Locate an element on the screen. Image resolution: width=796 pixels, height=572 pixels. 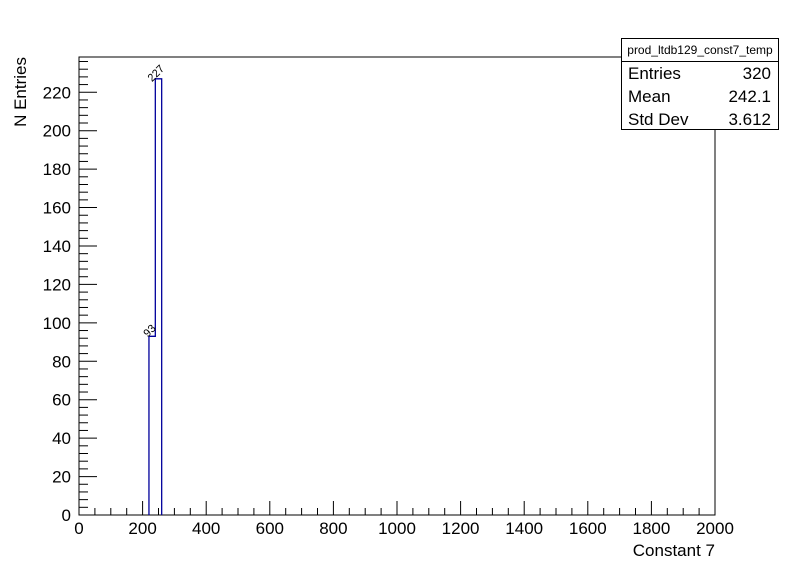
y-tick-label: 140 is located at coordinates (57, 246).